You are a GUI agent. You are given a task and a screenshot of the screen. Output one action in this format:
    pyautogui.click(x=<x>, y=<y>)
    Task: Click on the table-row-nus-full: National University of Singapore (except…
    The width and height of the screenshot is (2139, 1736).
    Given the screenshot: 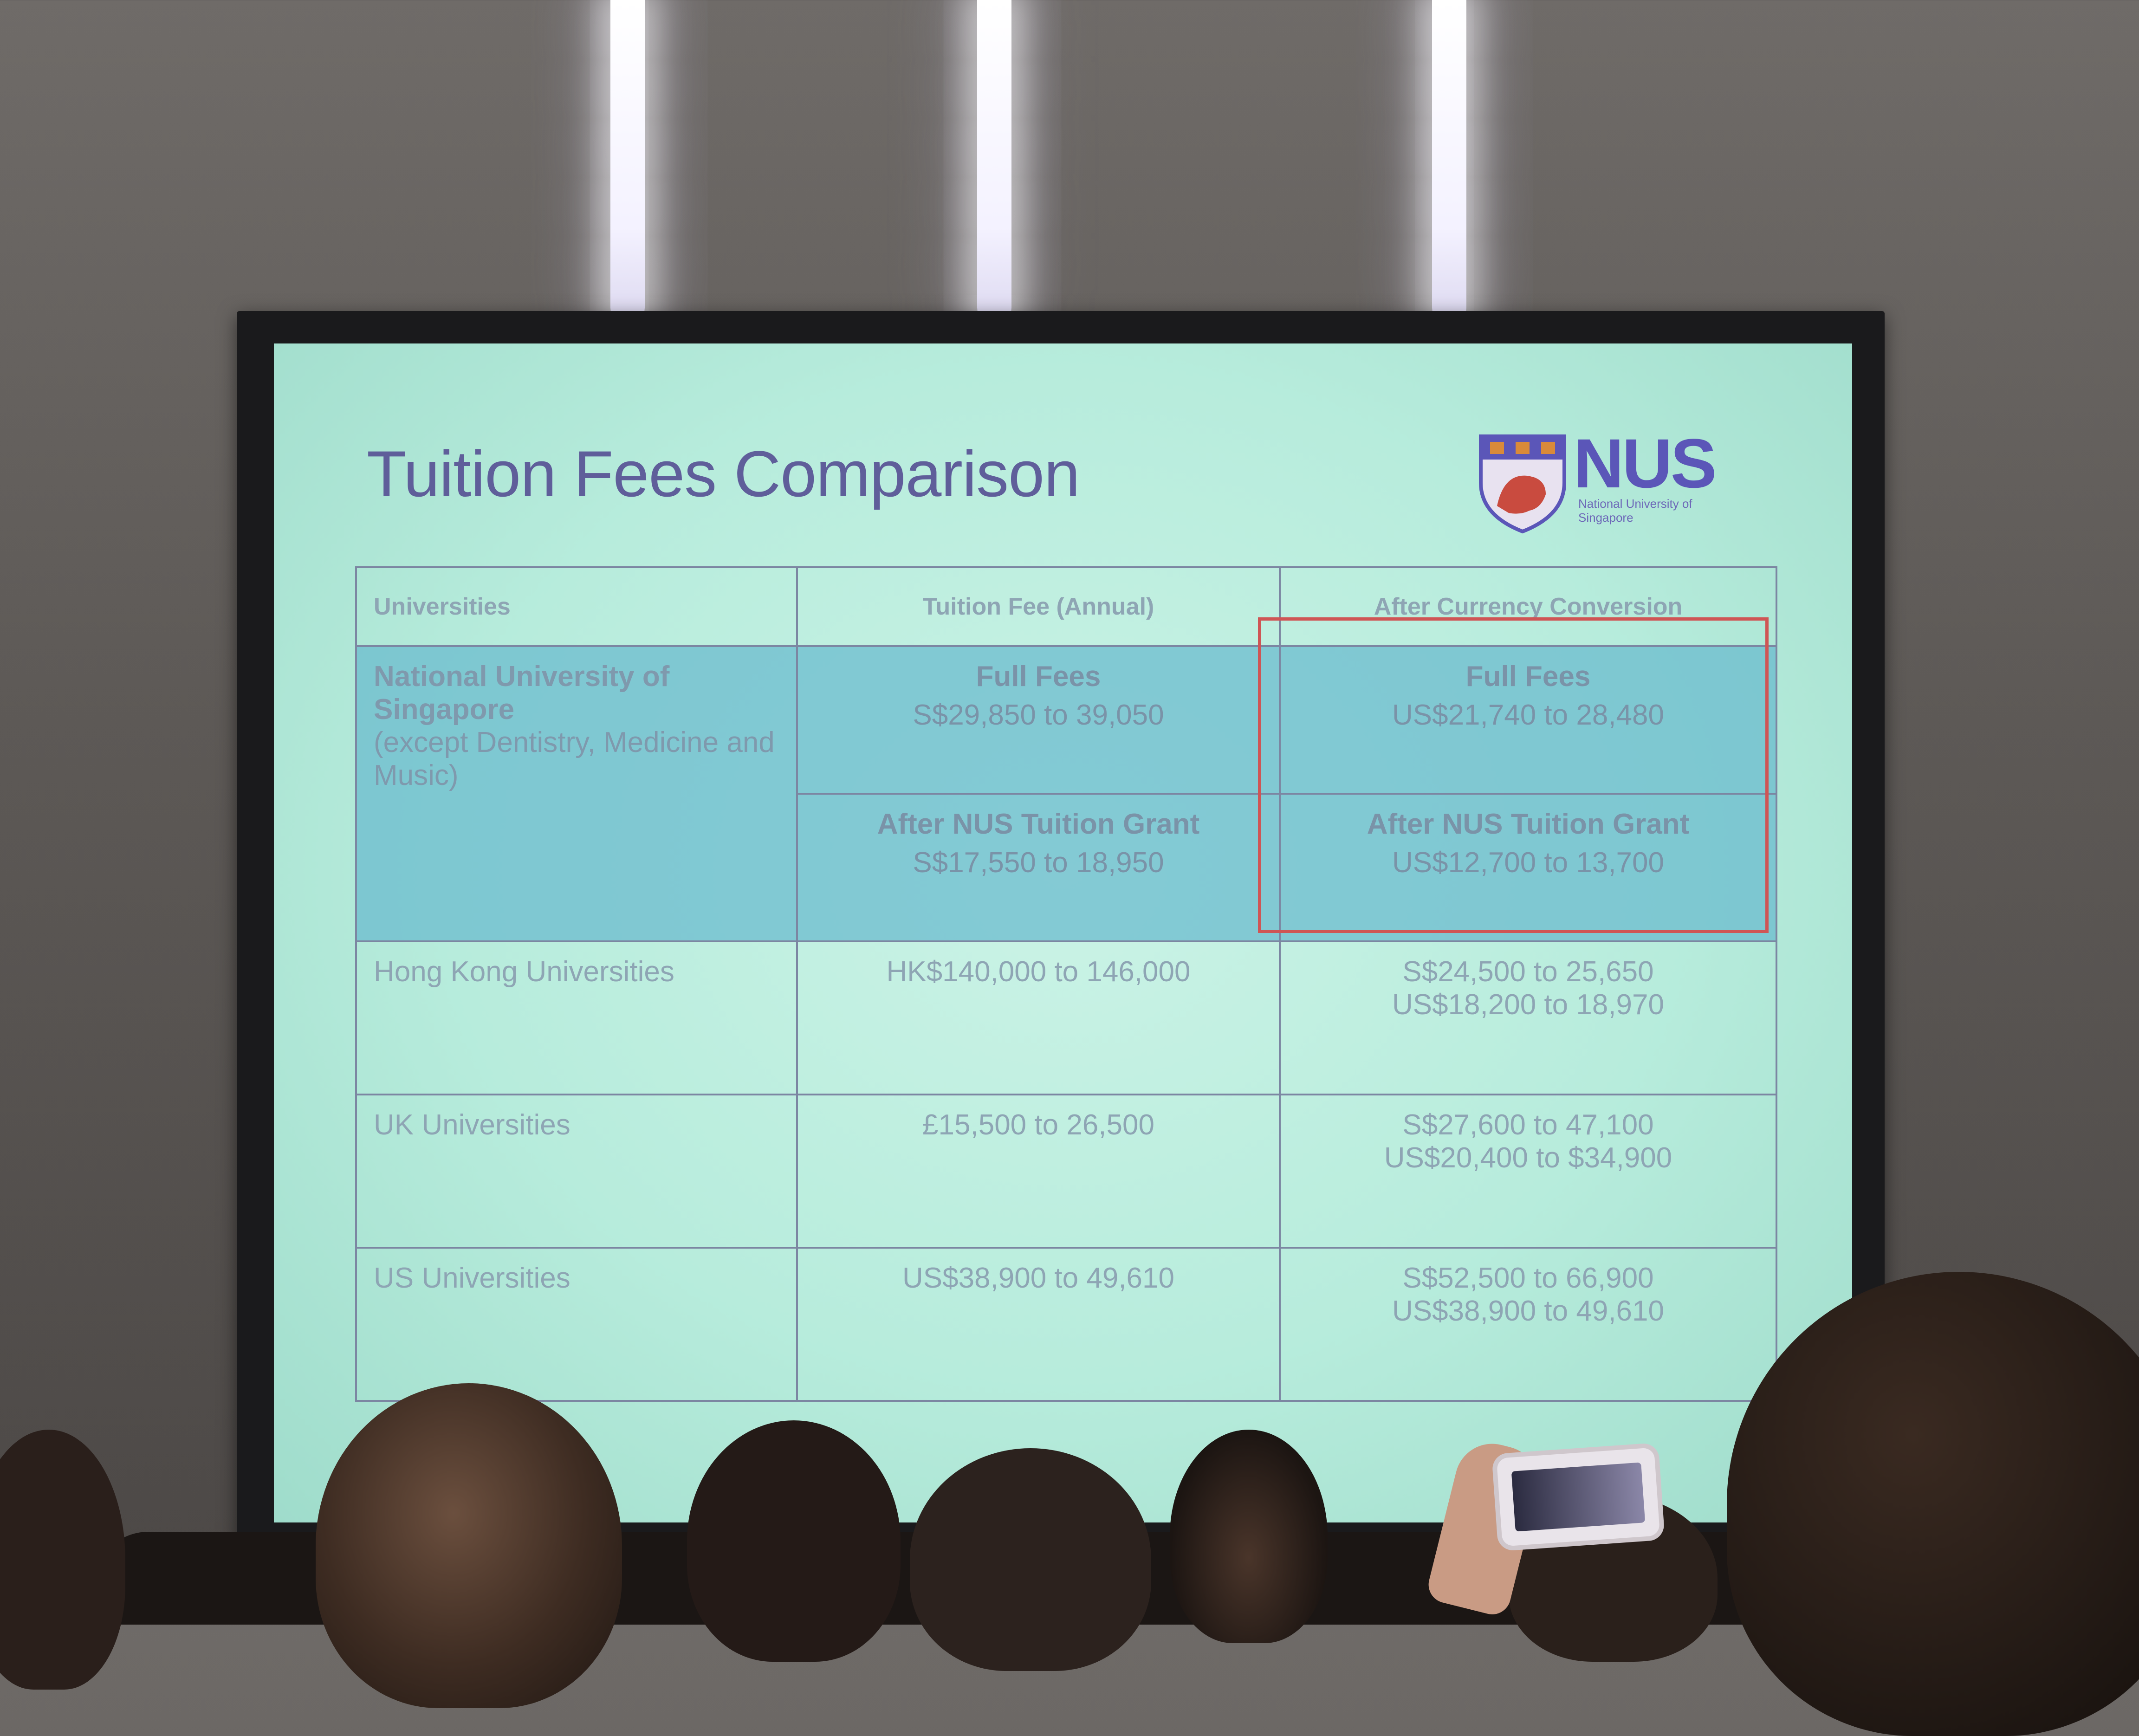 What is the action you would take?
    pyautogui.click(x=1066, y=793)
    